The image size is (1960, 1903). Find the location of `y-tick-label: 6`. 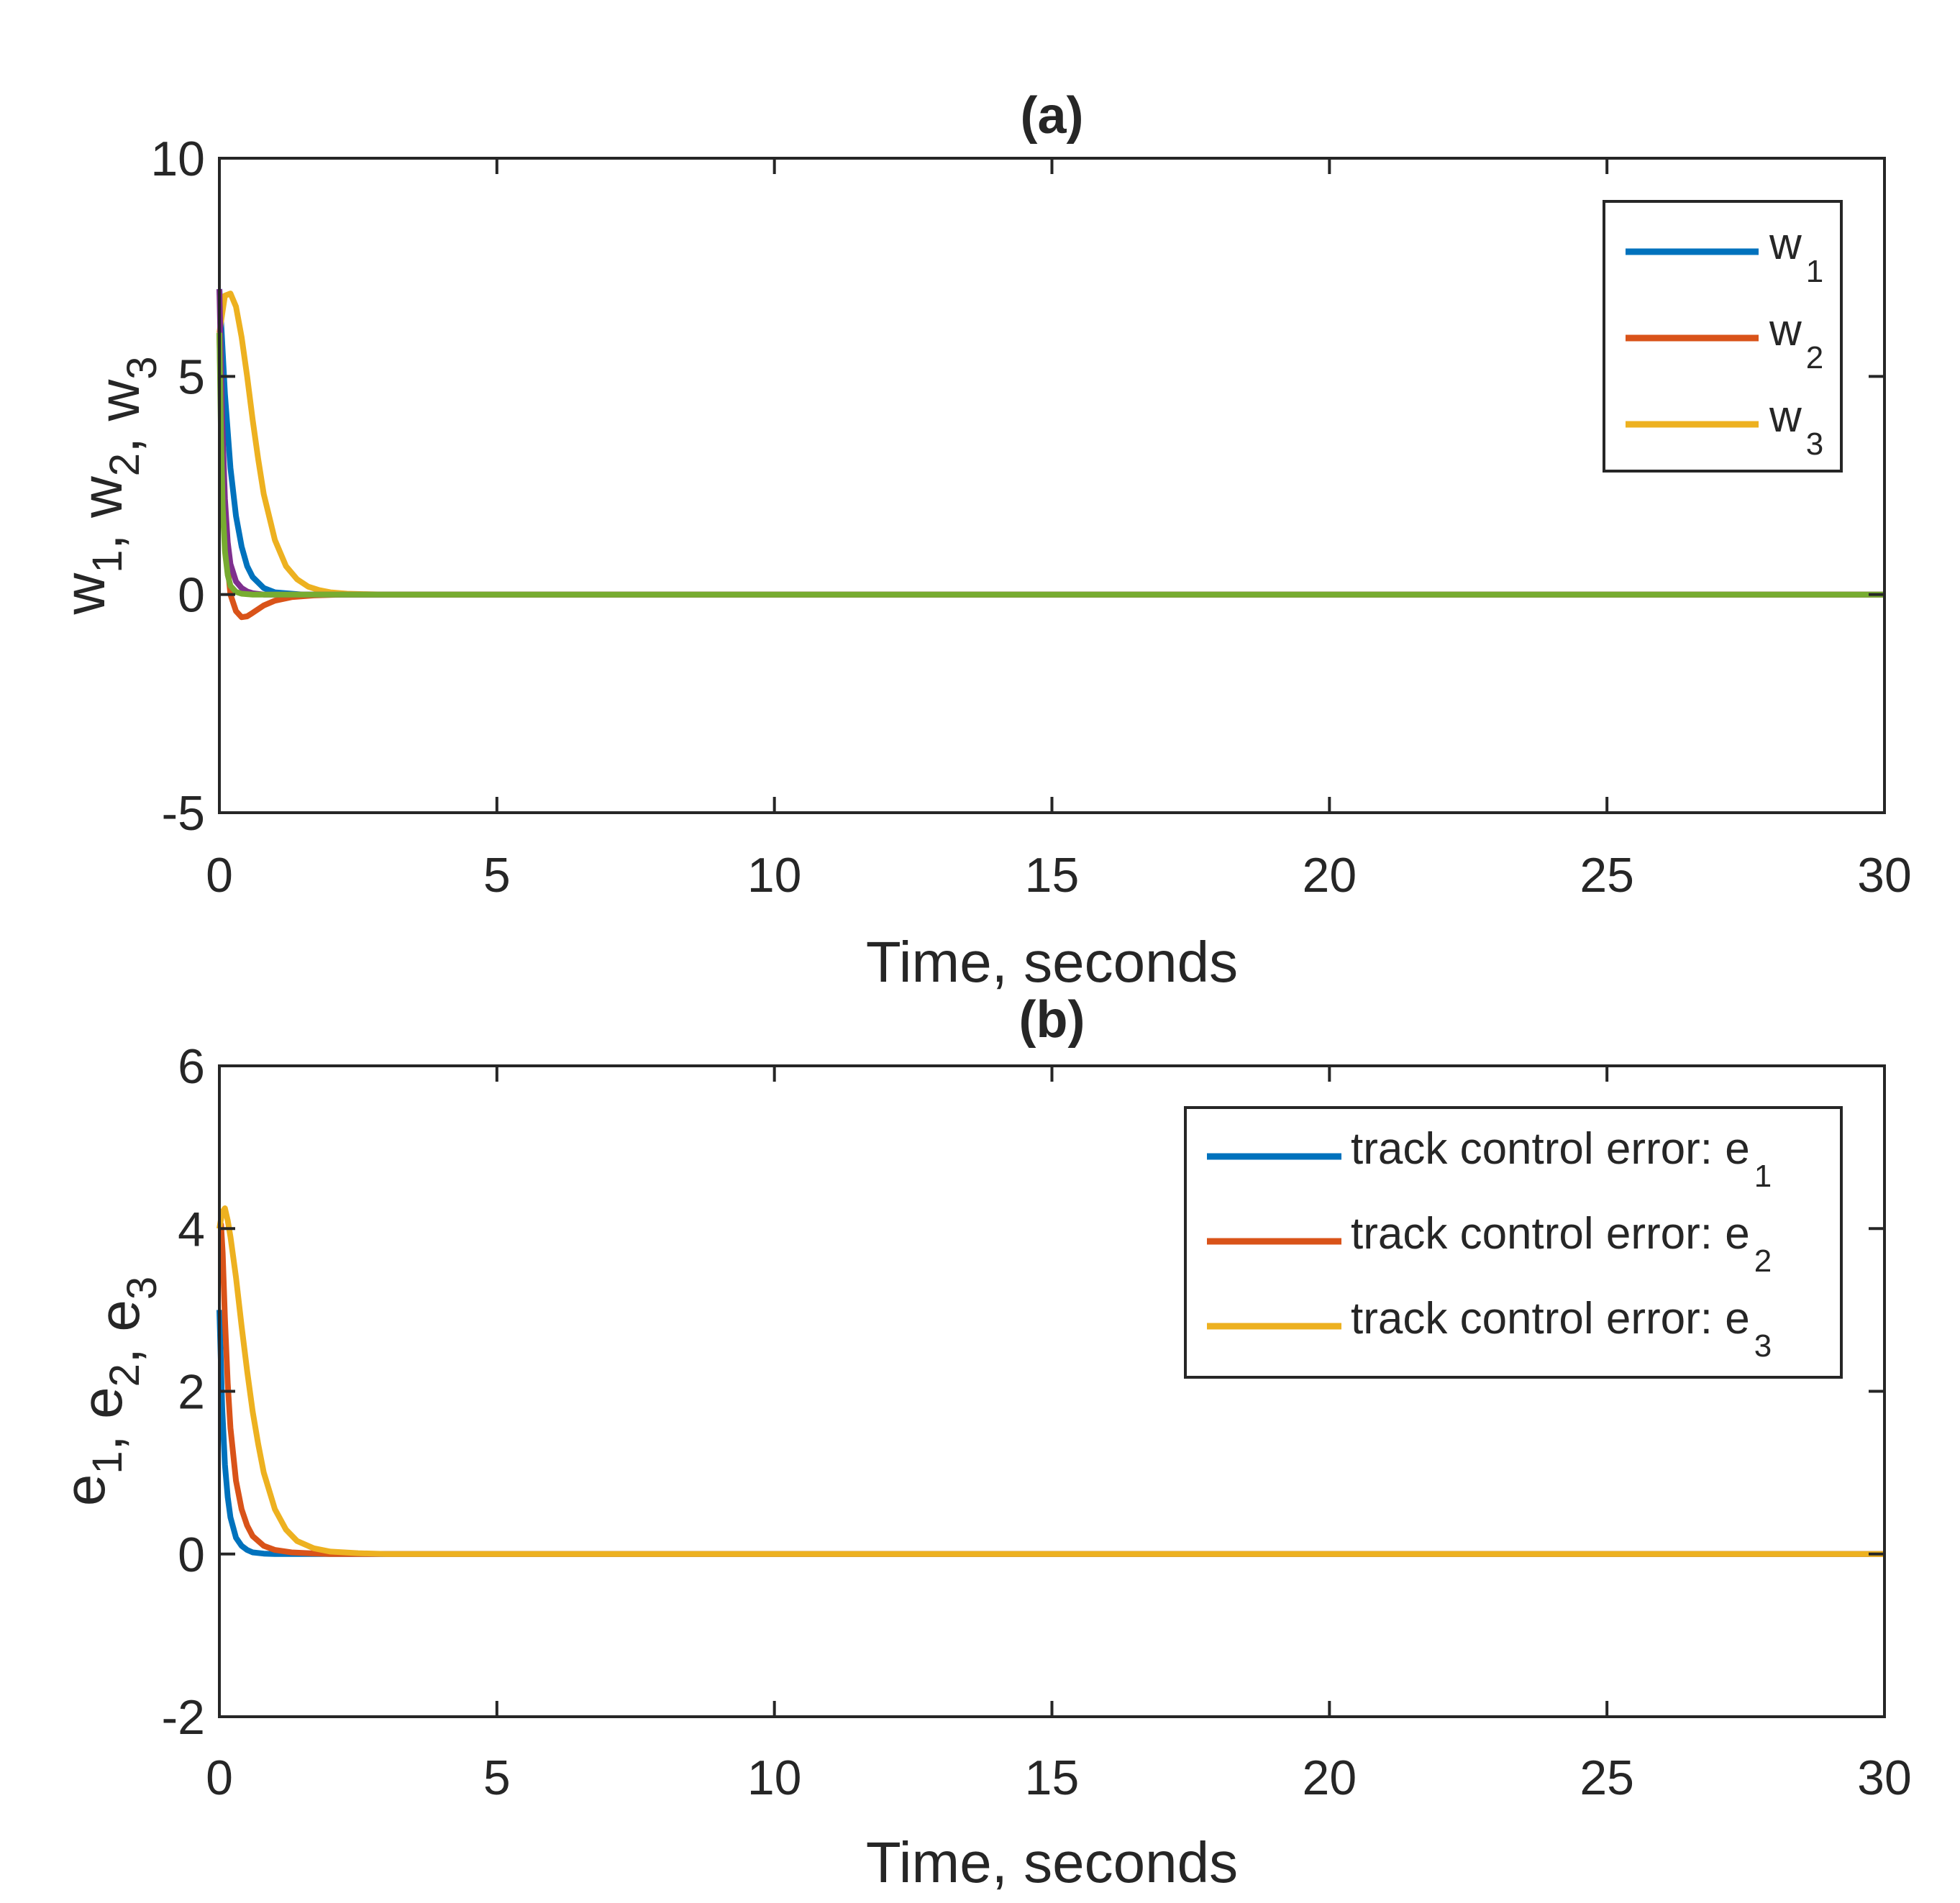

y-tick-label: 6 is located at coordinates (191, 1066).